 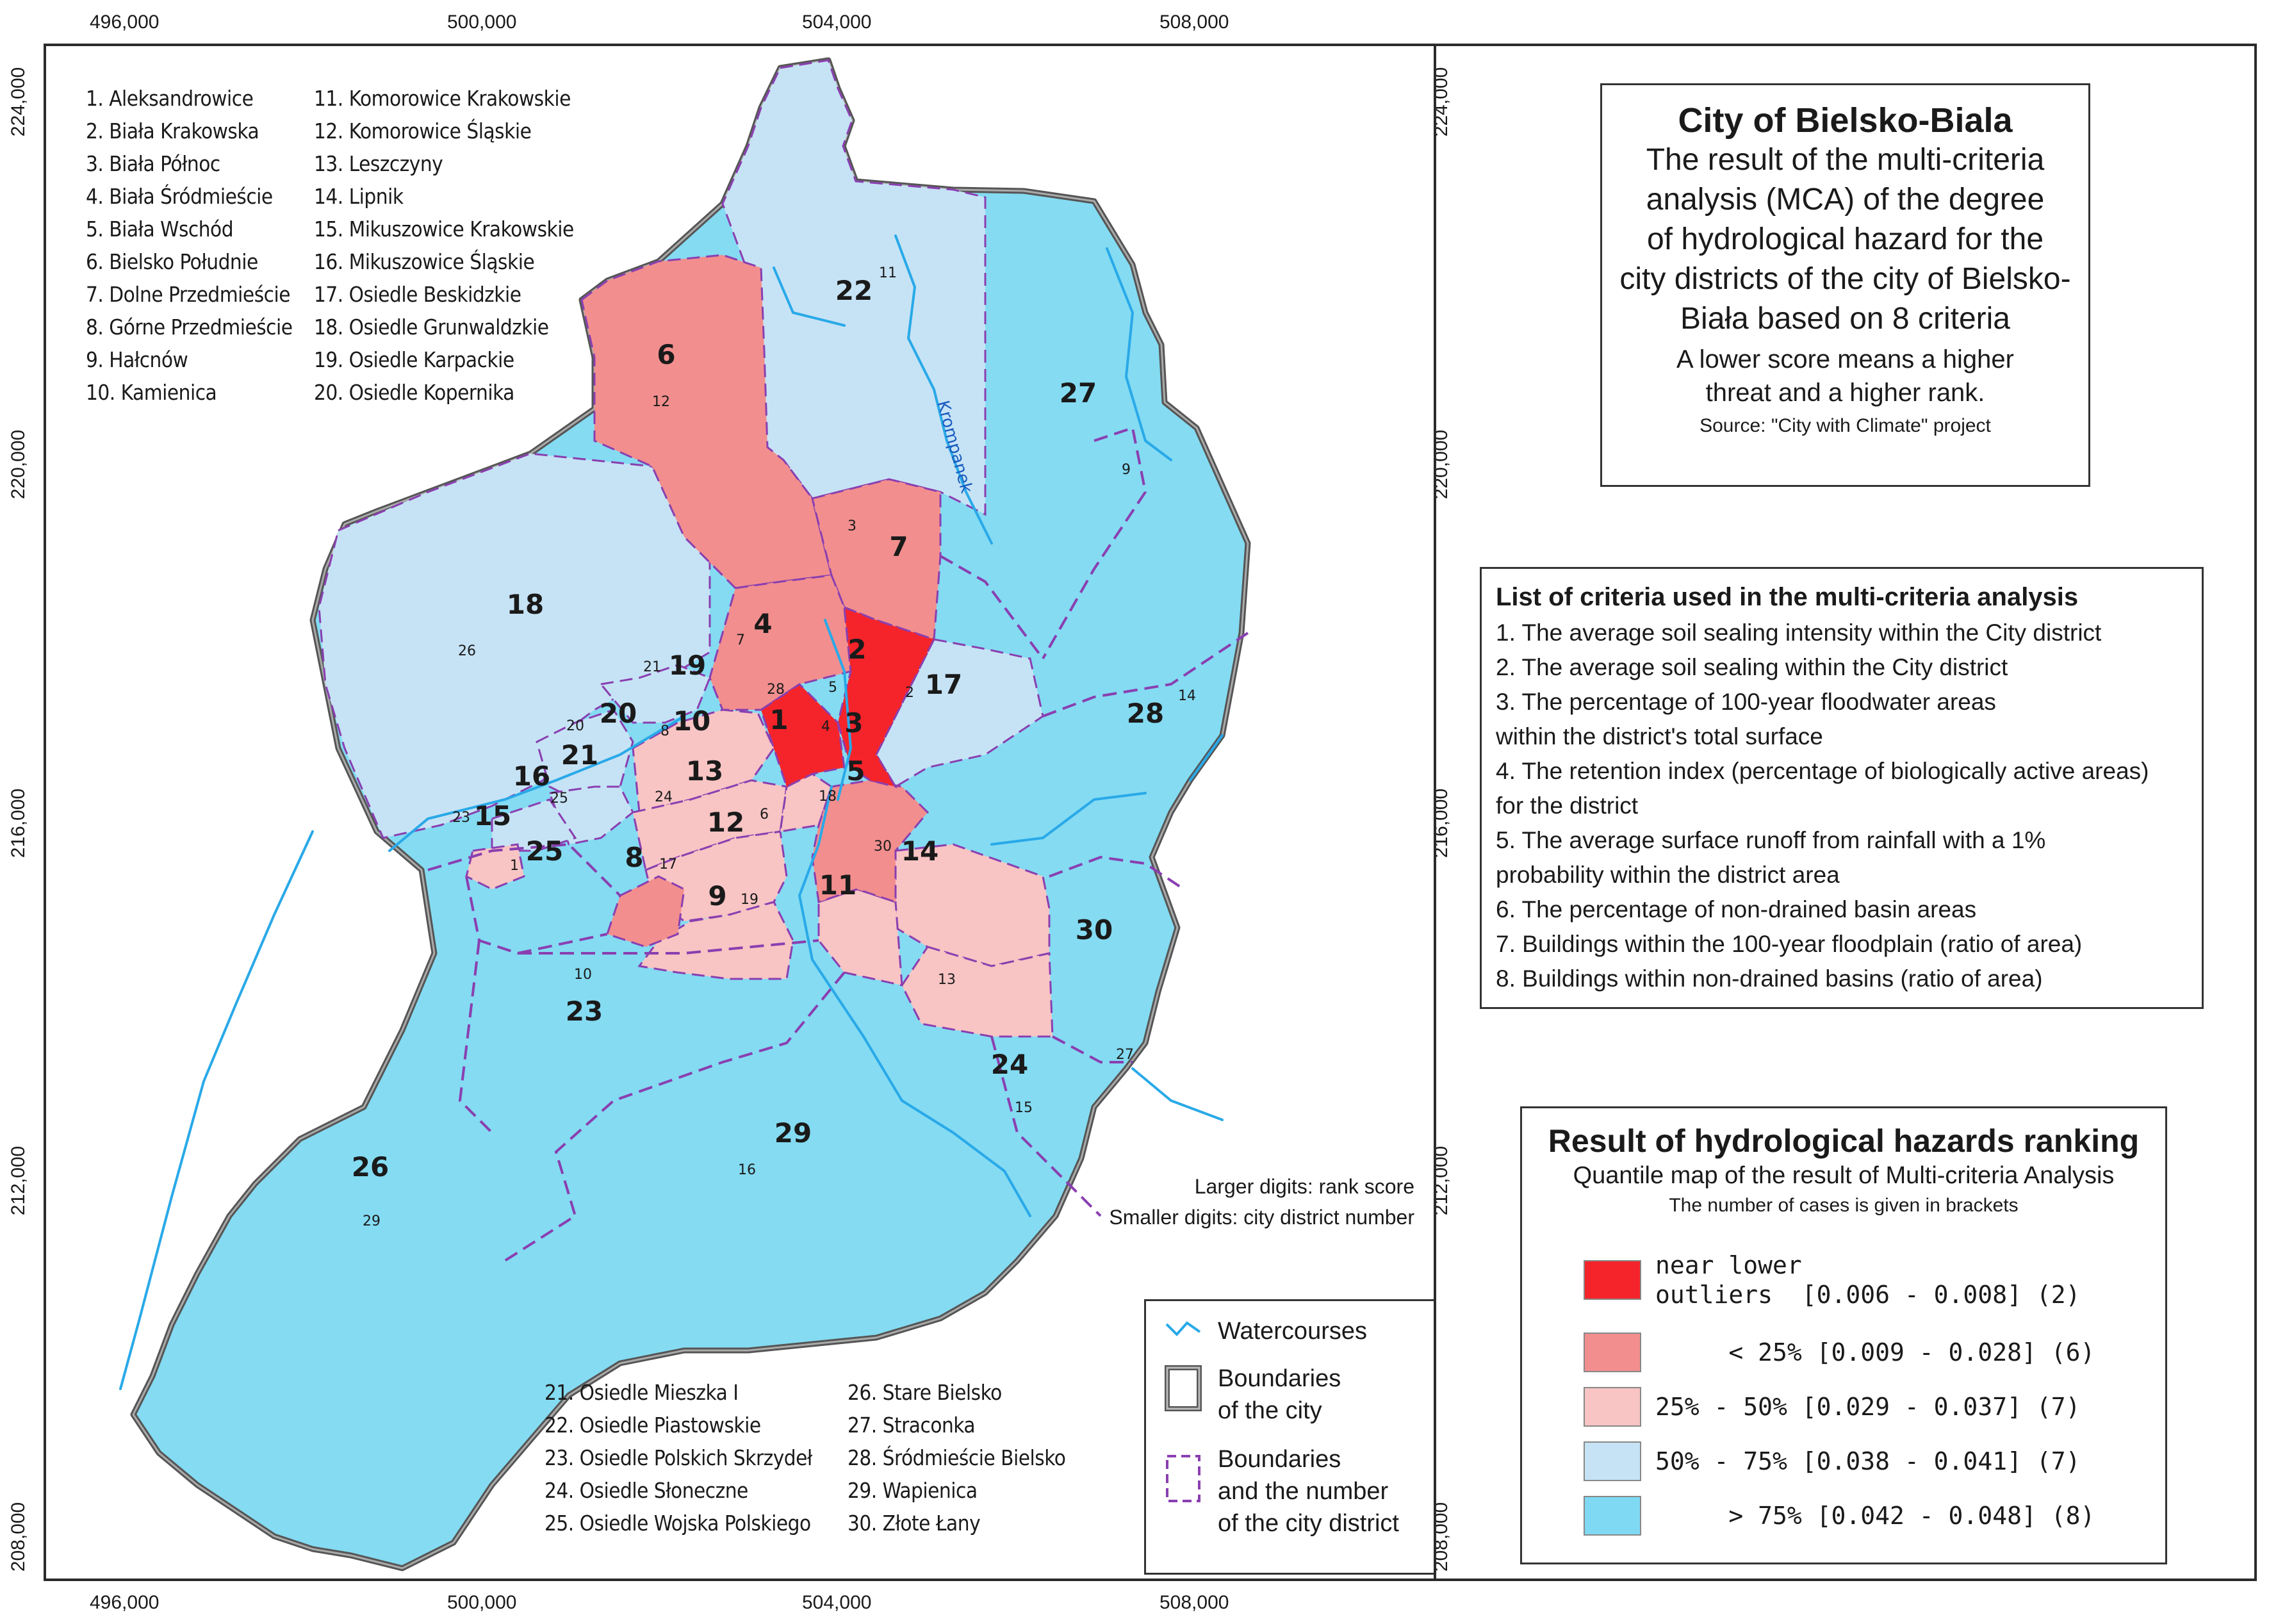 I want to click on ranking-title: Result of hydrological hazards ranking, so click(x=1844, y=1141).